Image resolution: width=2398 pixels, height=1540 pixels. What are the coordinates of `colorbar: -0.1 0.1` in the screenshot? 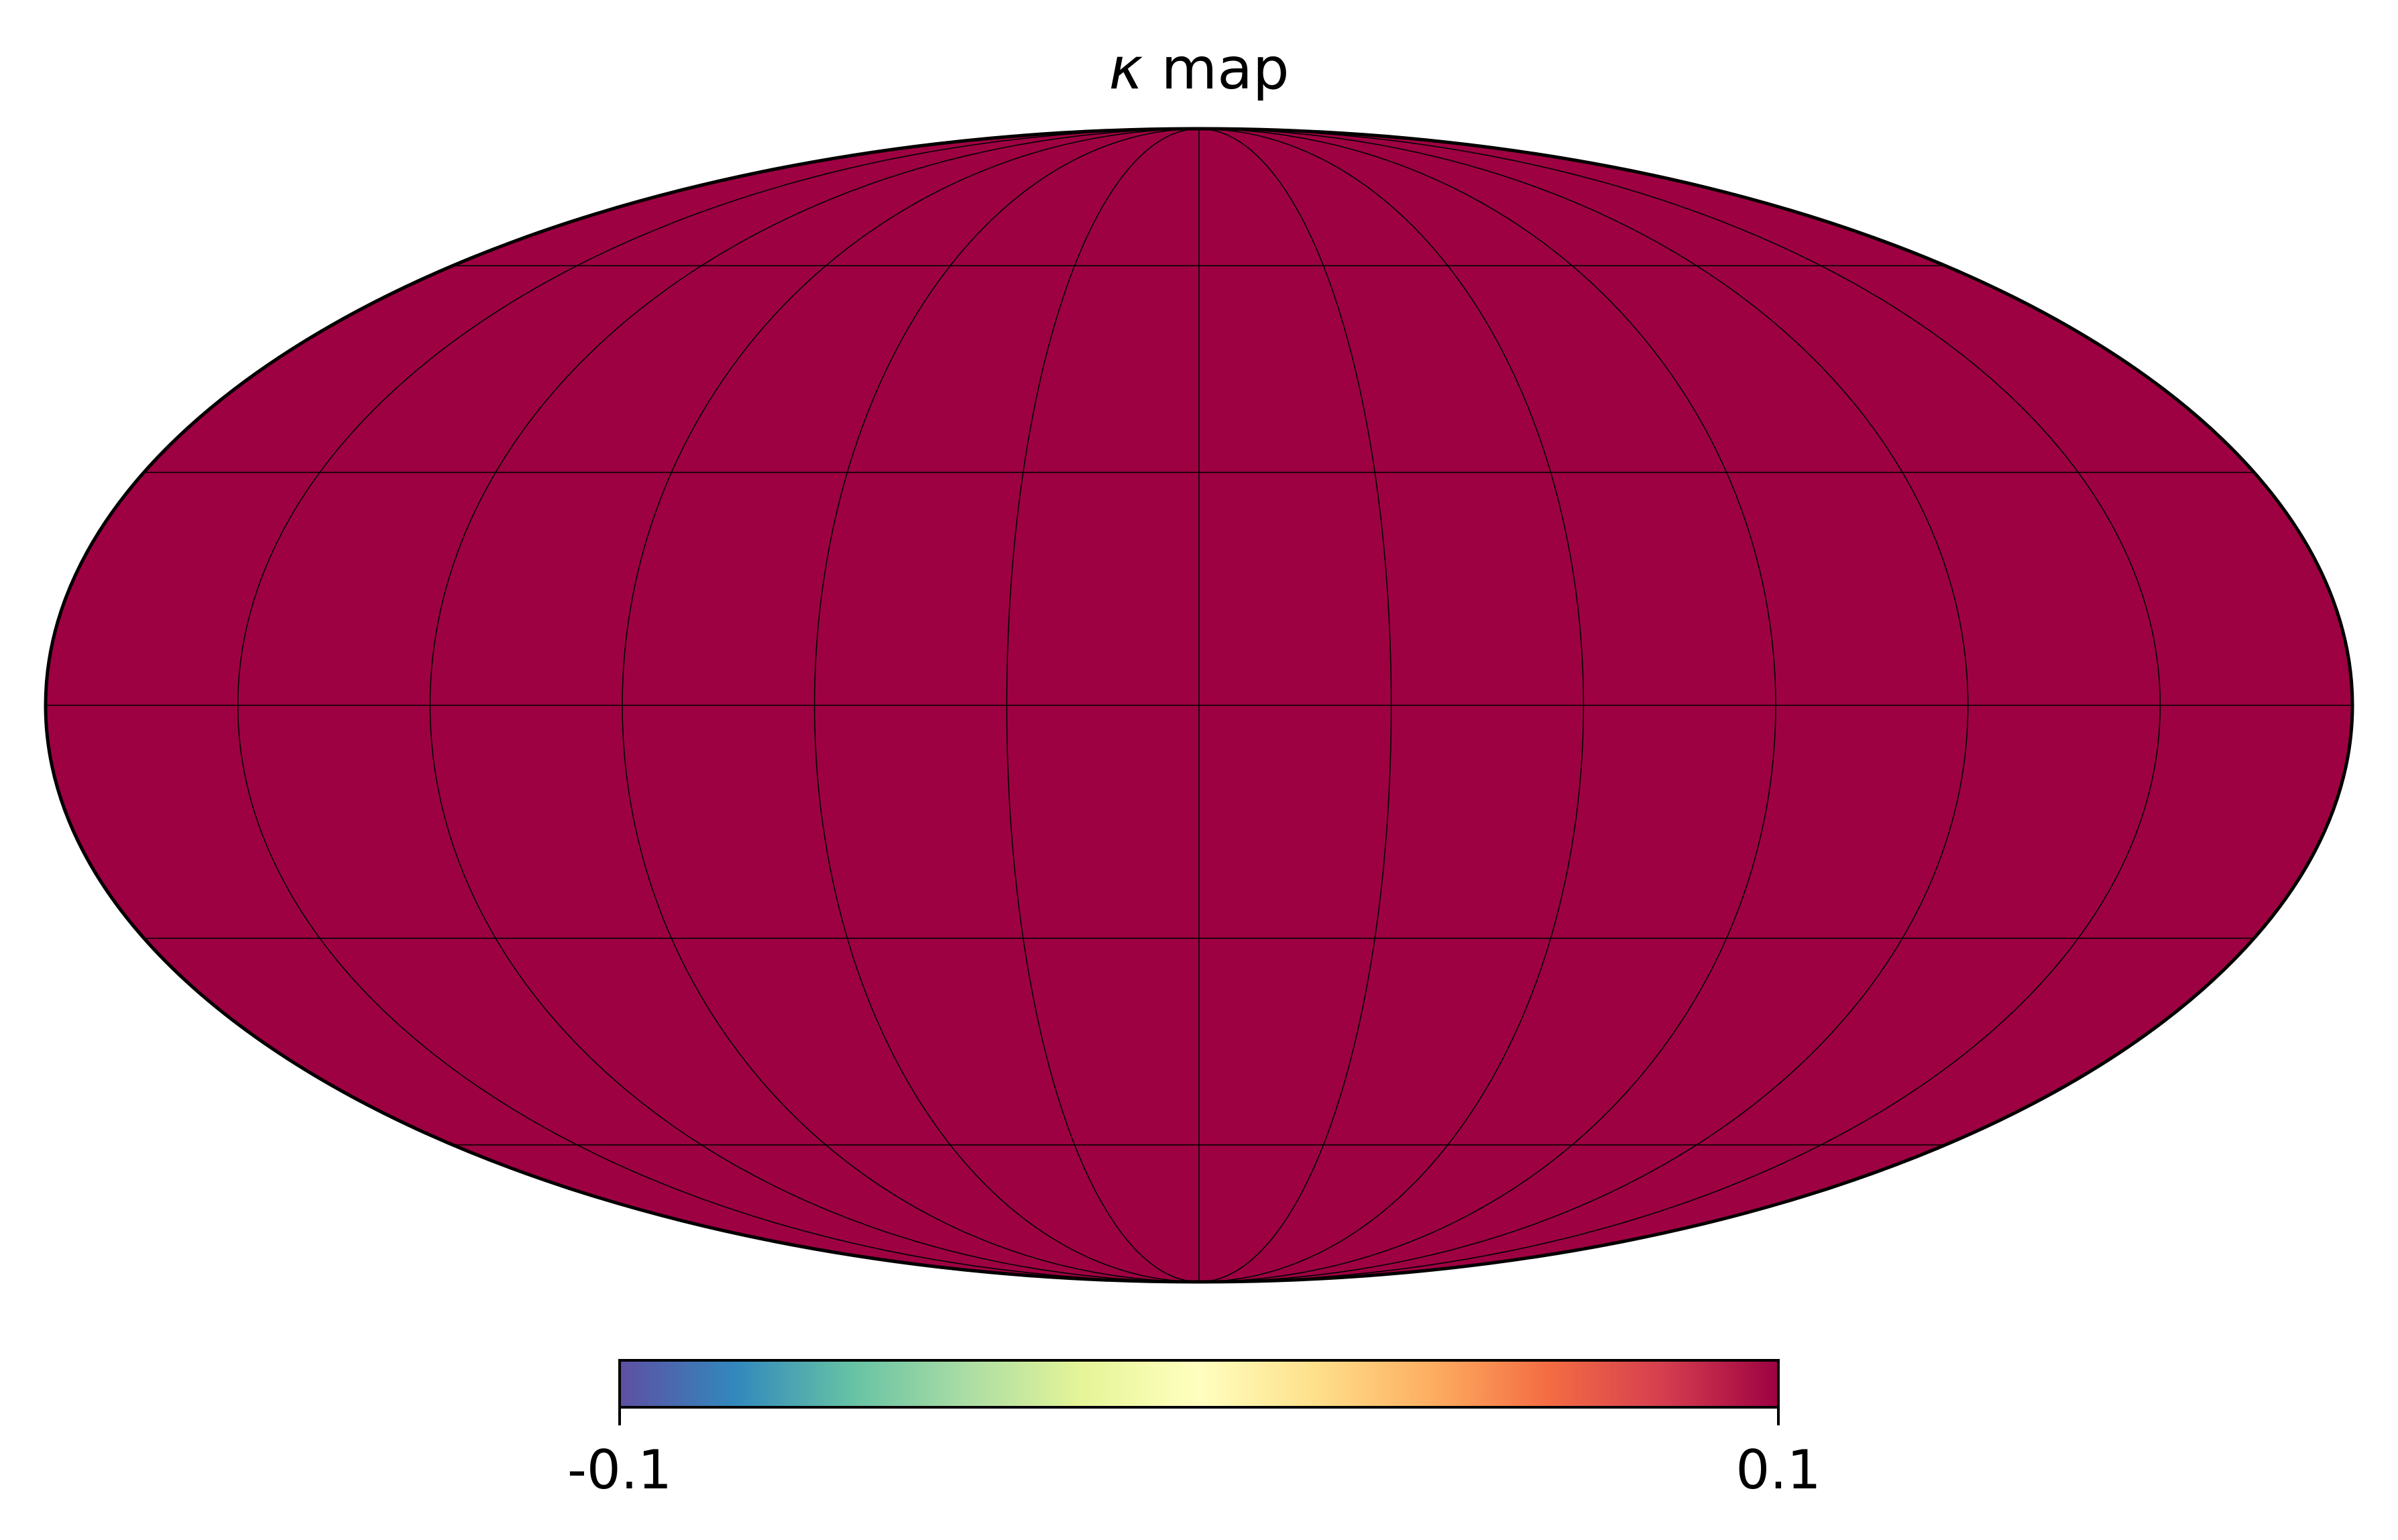 It's located at (1194, 1430).